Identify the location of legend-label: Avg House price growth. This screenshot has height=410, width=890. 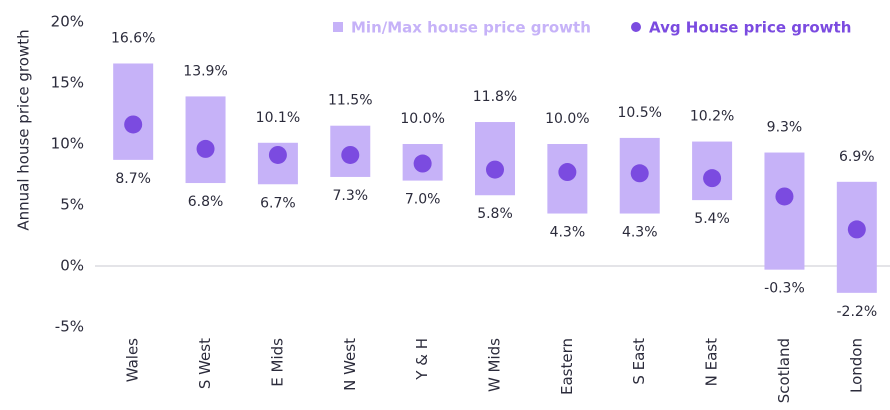
(750, 28).